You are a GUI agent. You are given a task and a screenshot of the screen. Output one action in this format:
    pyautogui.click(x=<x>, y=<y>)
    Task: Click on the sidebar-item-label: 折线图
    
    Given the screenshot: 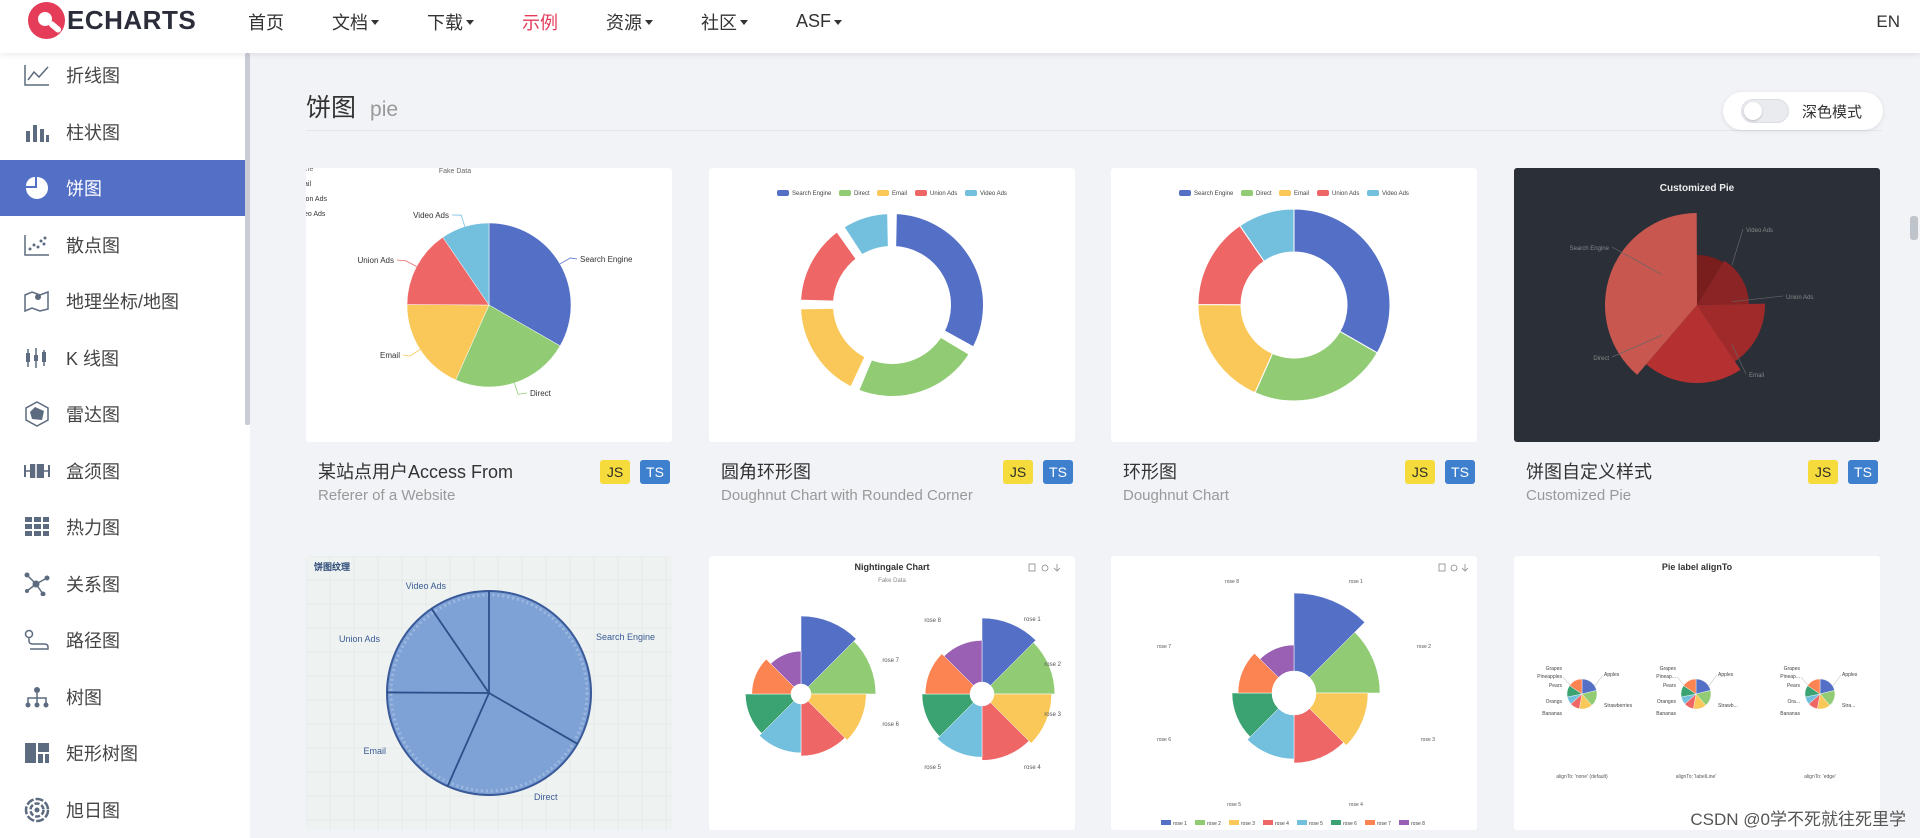 What is the action you would take?
    pyautogui.click(x=93, y=76)
    